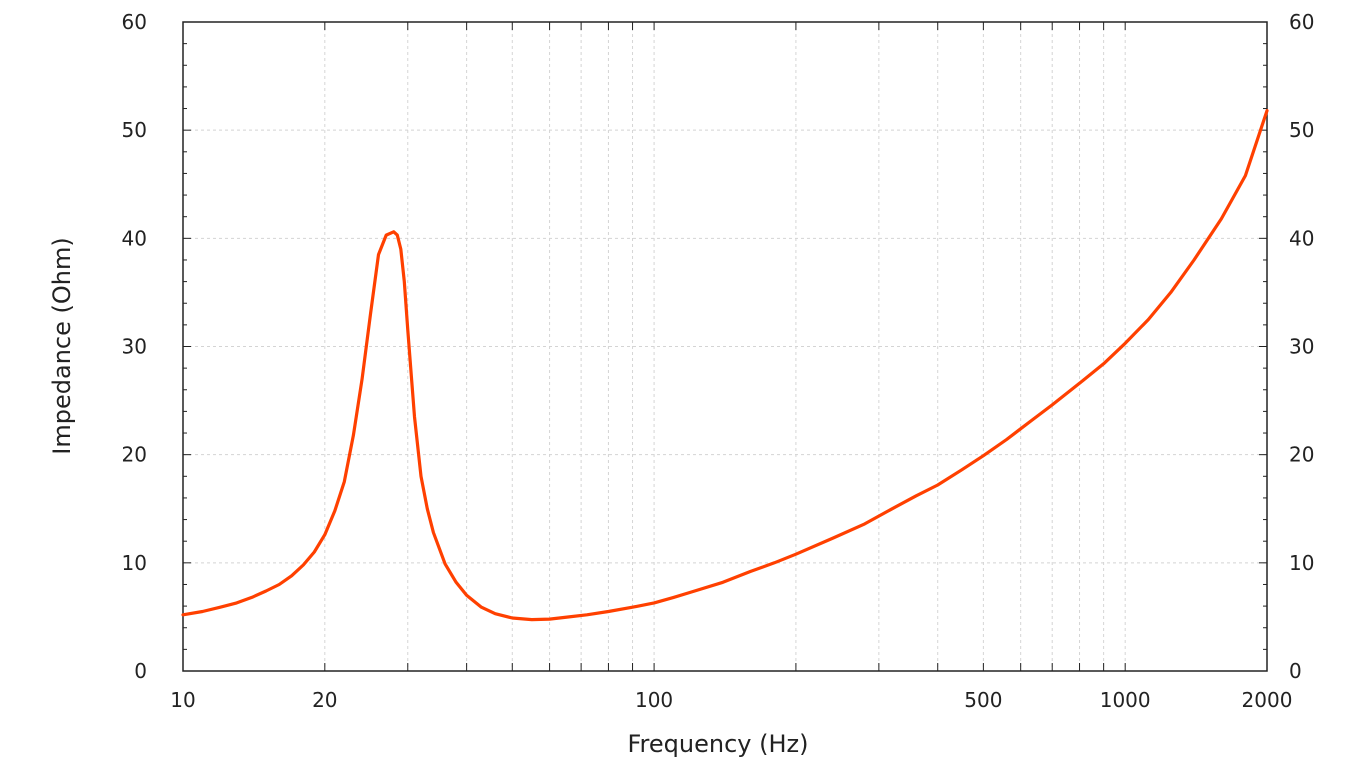 The image size is (1366, 768). What do you see at coordinates (1301, 347) in the screenshot?
I see `y-tick-label-right: 30` at bounding box center [1301, 347].